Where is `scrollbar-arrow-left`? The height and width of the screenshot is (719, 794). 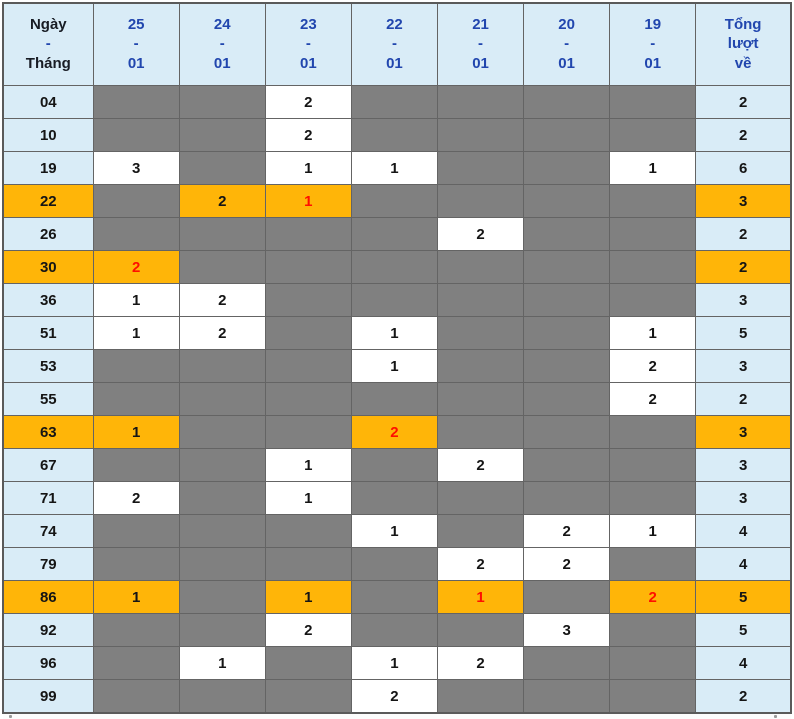 scrollbar-arrow-left is located at coordinates (10, 716).